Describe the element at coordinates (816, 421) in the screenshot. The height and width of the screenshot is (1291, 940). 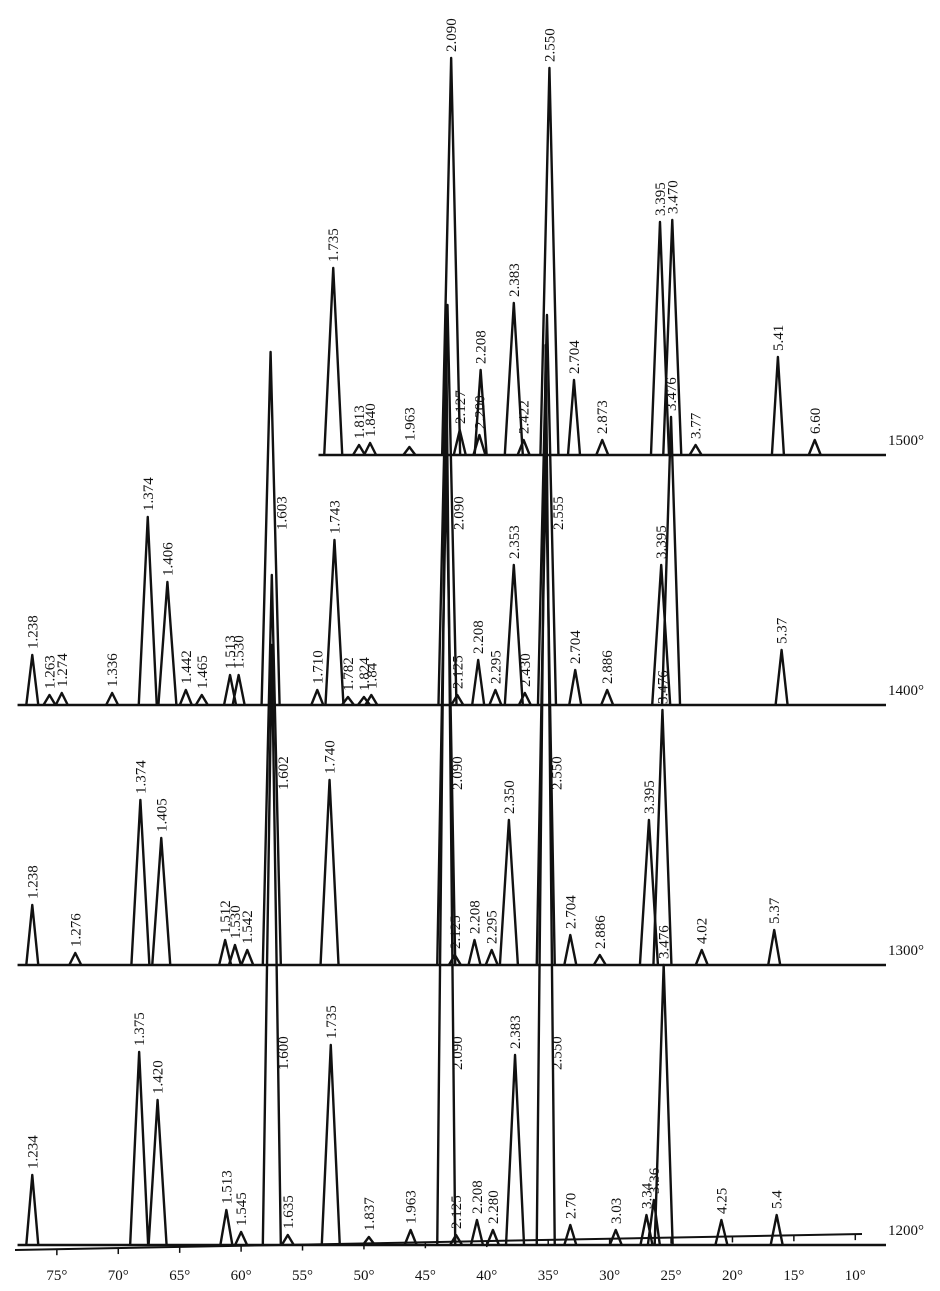
I see `peak-label: 6.60` at that location.